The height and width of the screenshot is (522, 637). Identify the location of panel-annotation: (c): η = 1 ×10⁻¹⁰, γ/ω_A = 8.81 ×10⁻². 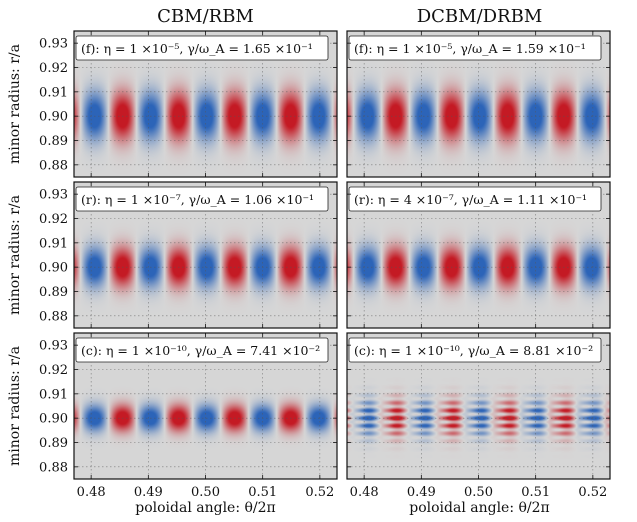
(473, 350).